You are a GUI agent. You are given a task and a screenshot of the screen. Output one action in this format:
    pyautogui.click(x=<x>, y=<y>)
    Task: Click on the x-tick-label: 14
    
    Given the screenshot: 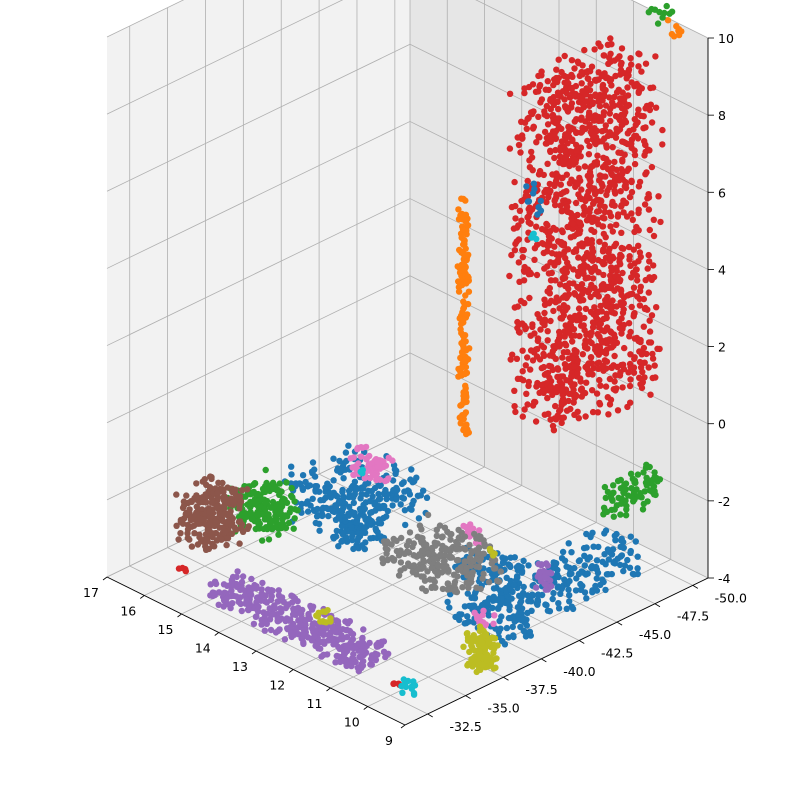 What is the action you would take?
    pyautogui.click(x=203, y=648)
    